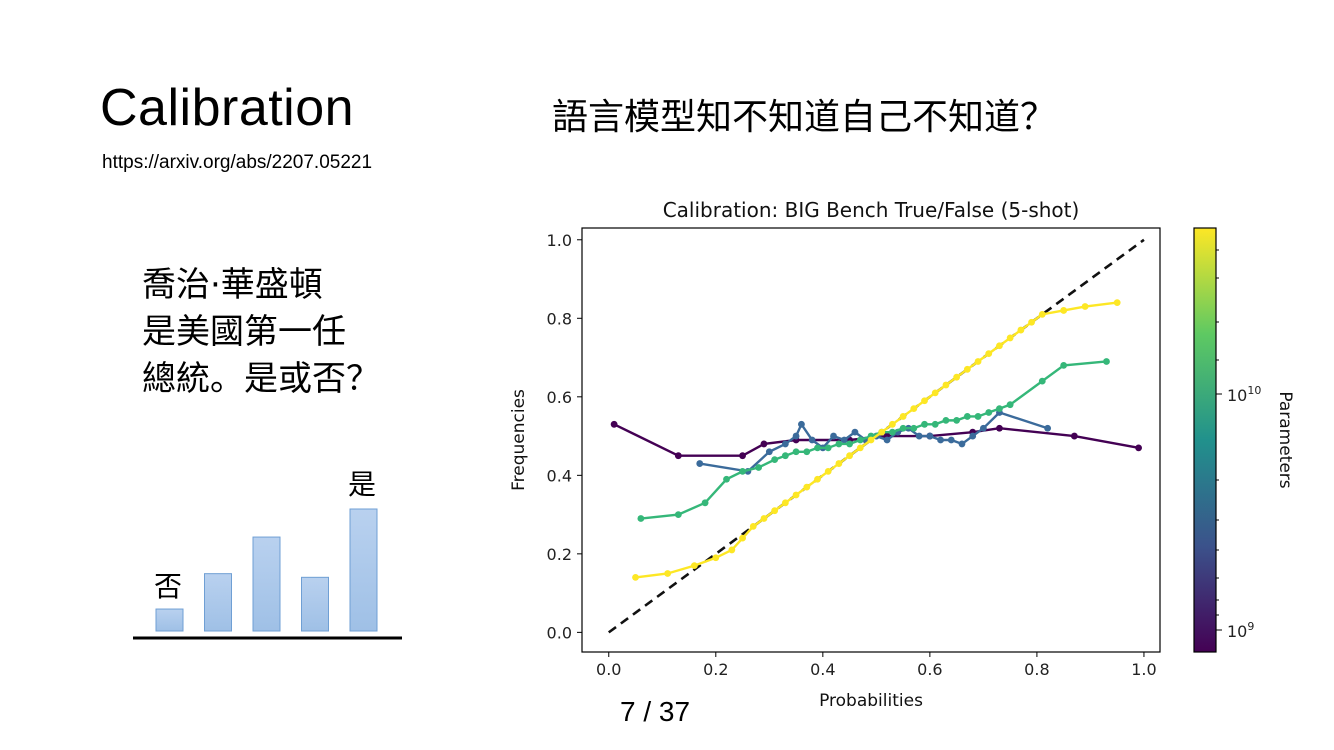  I want to click on paper-link: https://arxiv.org/abs/2207.05221, so click(237, 162).